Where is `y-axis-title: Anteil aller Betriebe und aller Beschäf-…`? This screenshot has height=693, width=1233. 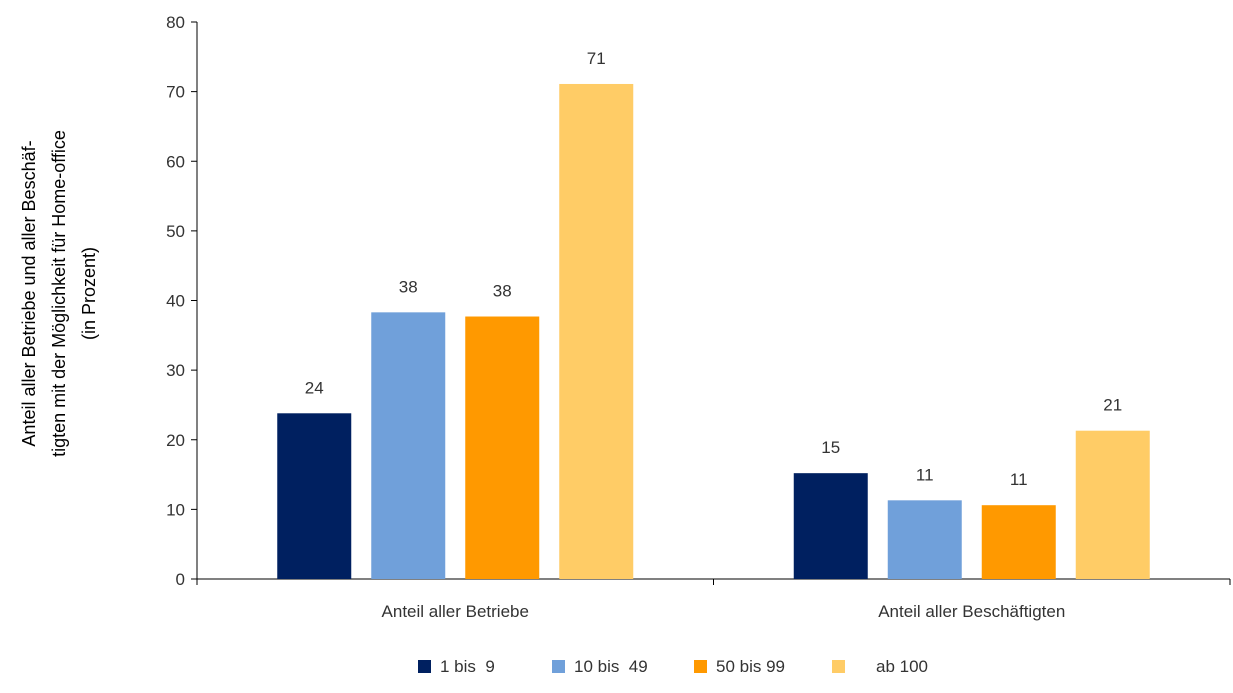
y-axis-title: Anteil aller Betriebe und aller Beschäf-… is located at coordinates (59, 293).